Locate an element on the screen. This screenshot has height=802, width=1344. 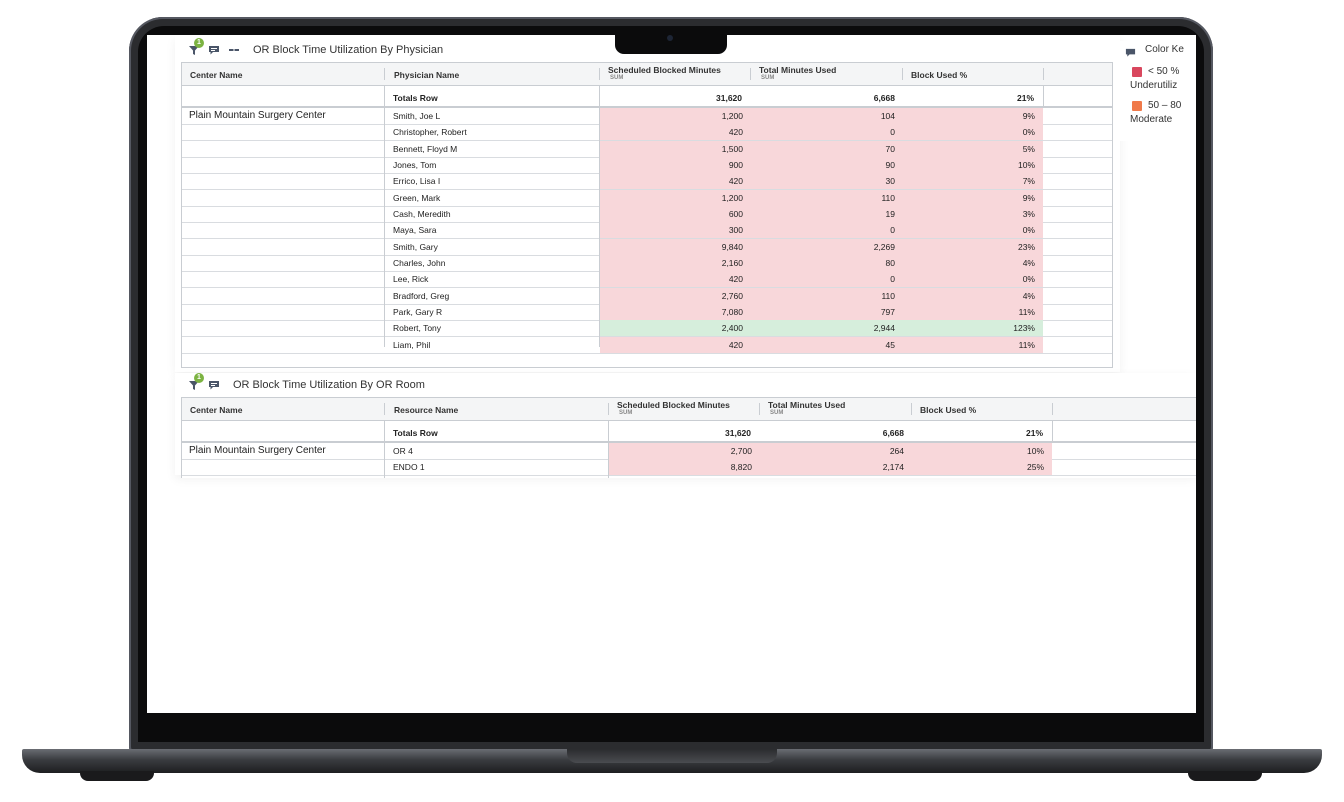
table-row: OR 4 2,700 264 10% is located at coordinates (689, 451).